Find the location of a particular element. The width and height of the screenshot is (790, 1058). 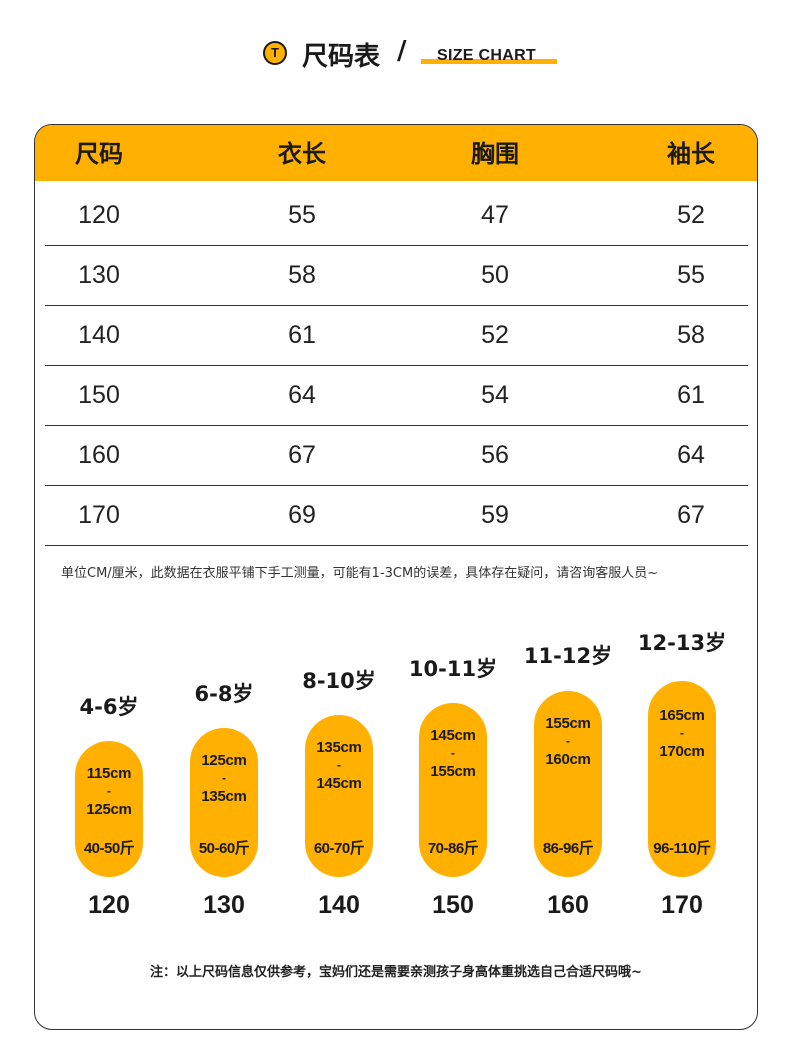

column-header-length: 衣长 is located at coordinates (302, 154).